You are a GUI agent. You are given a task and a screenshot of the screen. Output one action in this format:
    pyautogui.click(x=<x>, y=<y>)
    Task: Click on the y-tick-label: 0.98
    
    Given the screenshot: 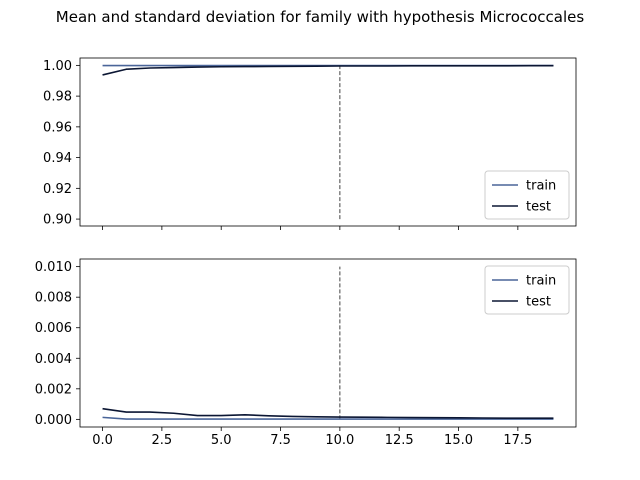 What is the action you would take?
    pyautogui.click(x=57, y=97)
    